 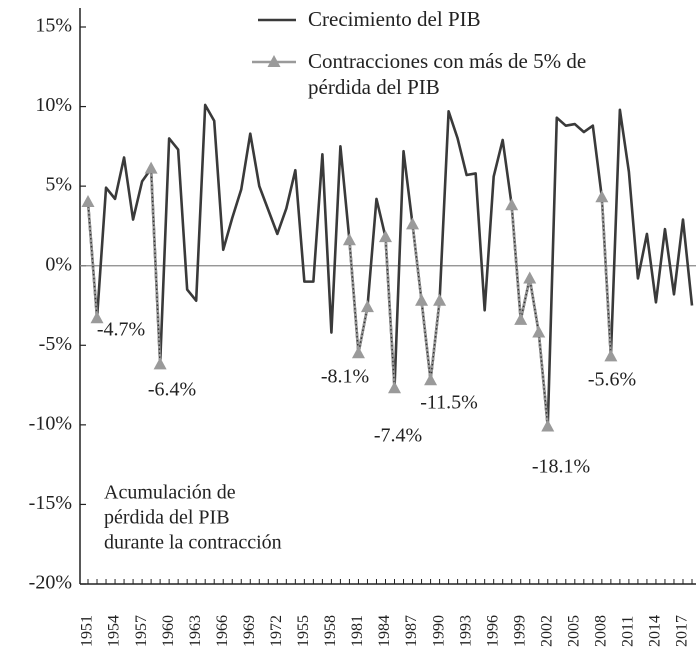 What do you see at coordinates (345, 377) in the screenshot?
I see `annotation: -8.1%` at bounding box center [345, 377].